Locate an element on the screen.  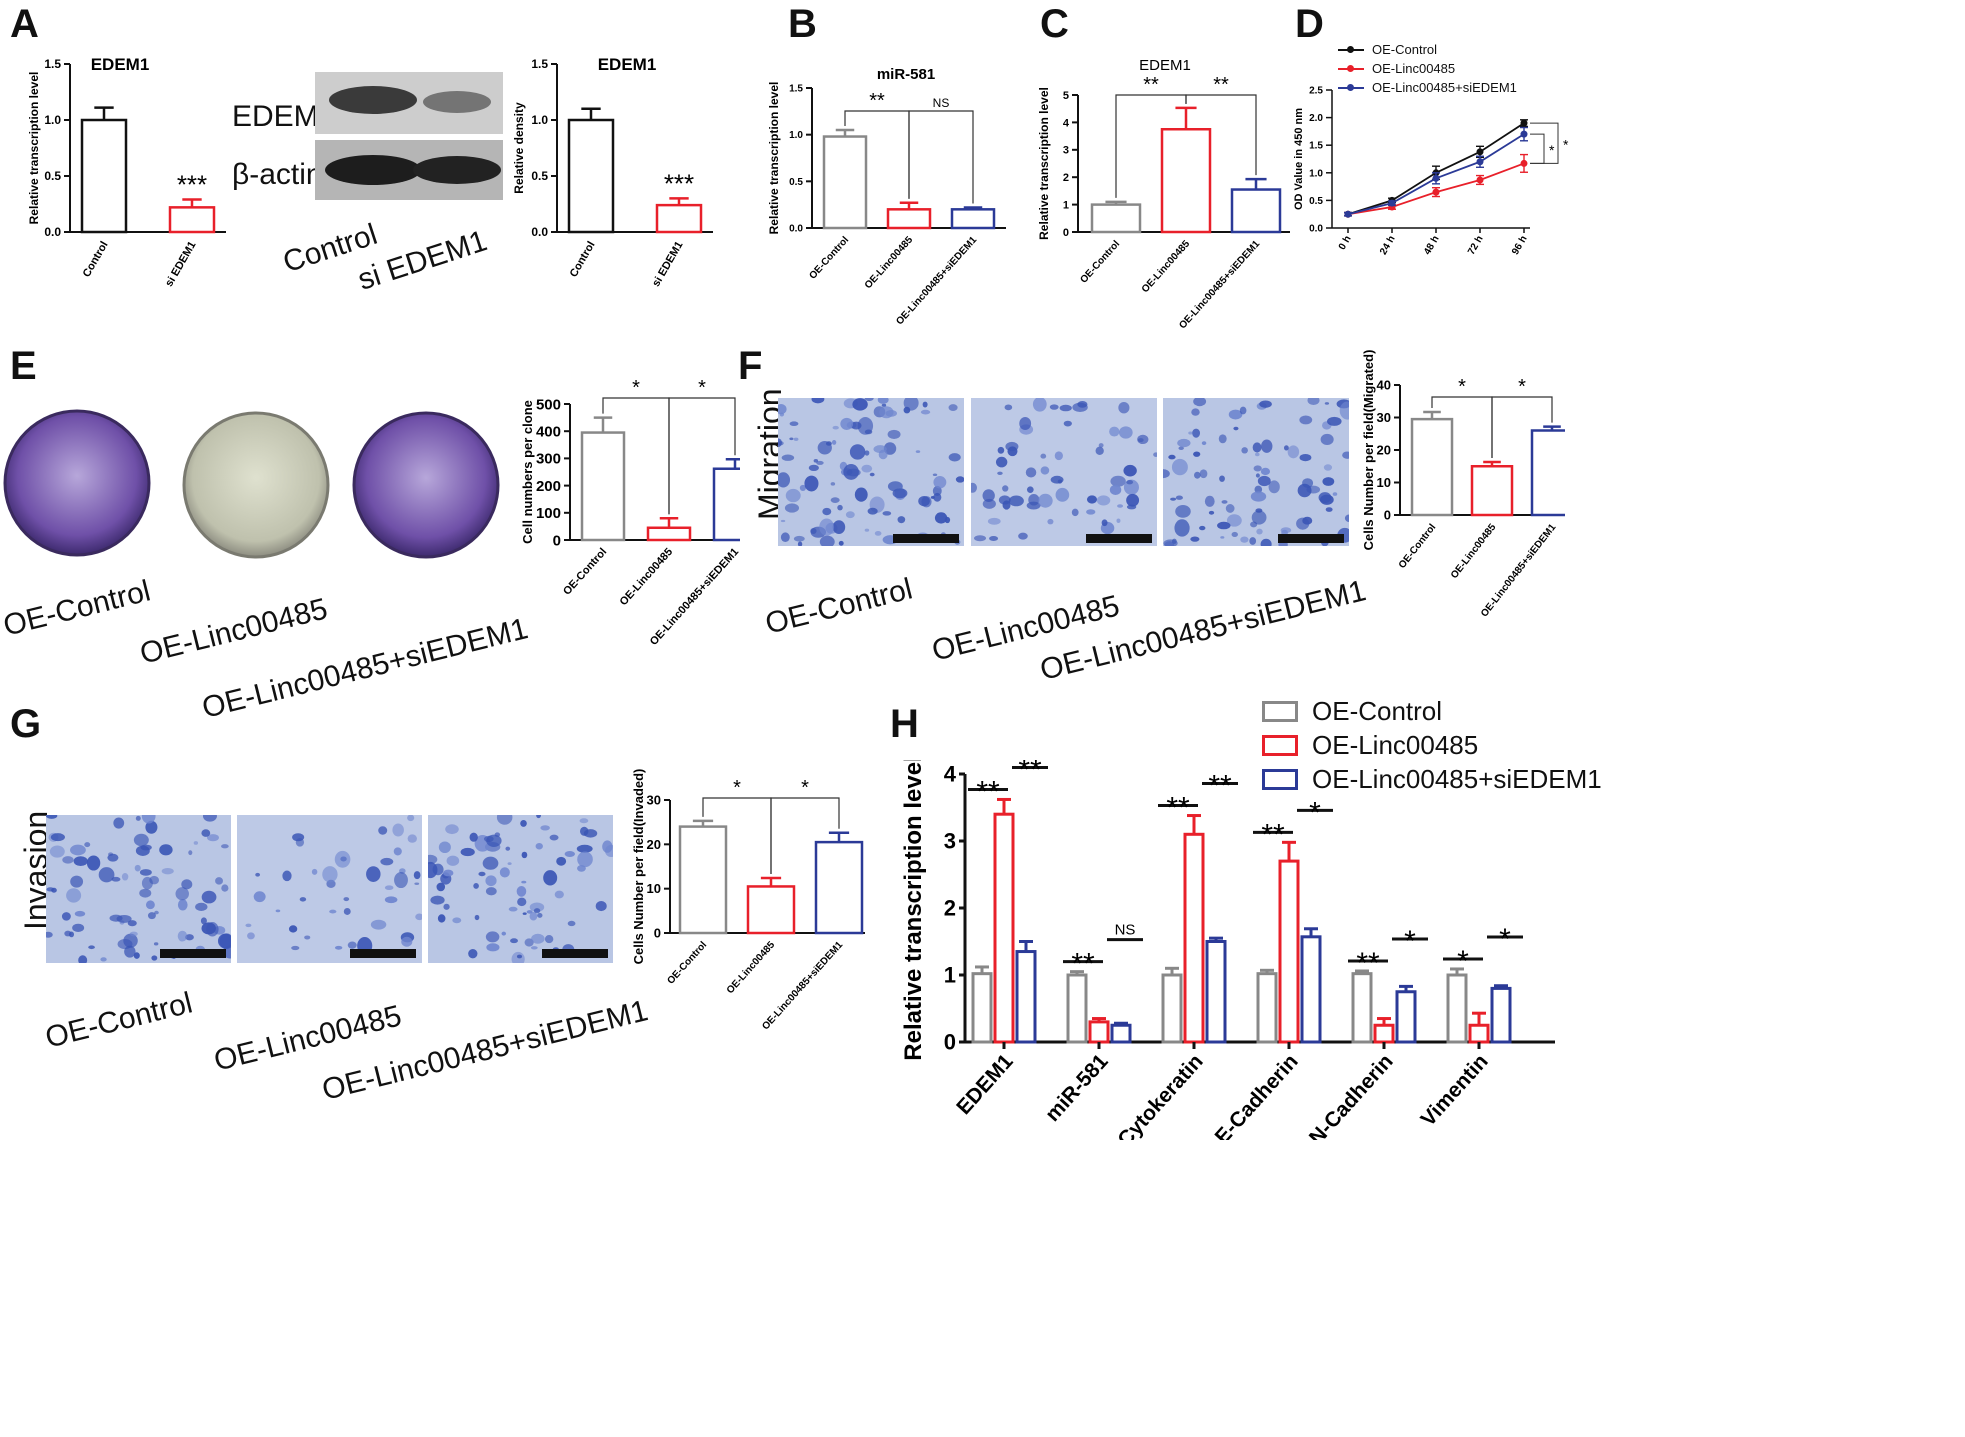
h-legend-label-oe-linc00485-siedem1: OE-Linc00485+siEDEM1 is located at coordinates (1457, 778).